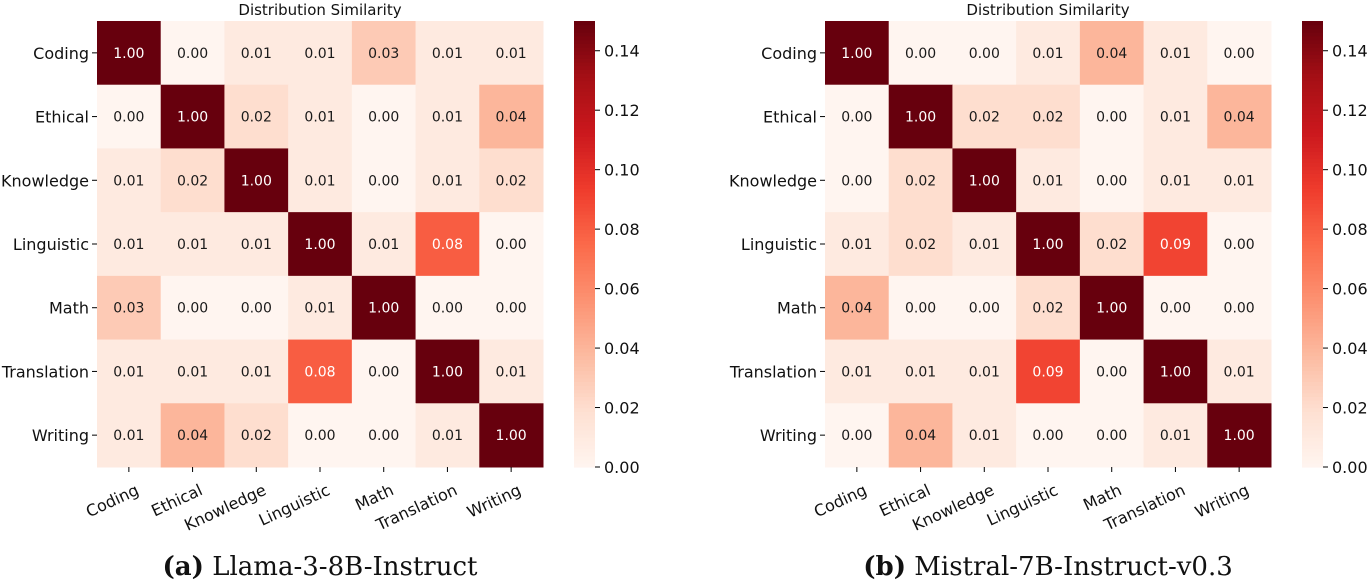  I want to click on cell-value-label: 0.09, so click(1175, 245).